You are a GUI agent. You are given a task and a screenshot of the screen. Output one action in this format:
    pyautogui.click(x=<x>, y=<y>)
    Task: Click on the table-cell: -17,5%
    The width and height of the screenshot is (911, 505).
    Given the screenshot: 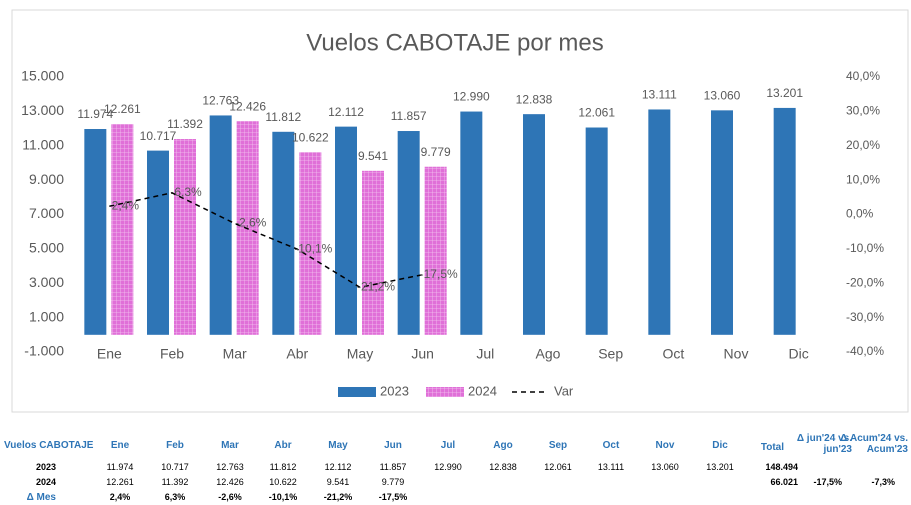 What is the action you would take?
    pyautogui.click(x=393, y=497)
    